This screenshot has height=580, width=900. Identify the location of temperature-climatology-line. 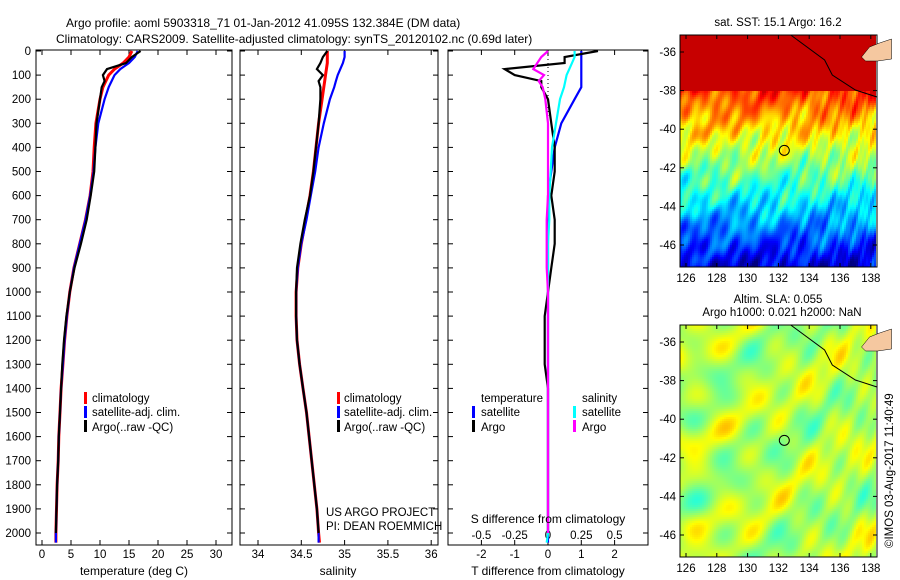
(94, 296).